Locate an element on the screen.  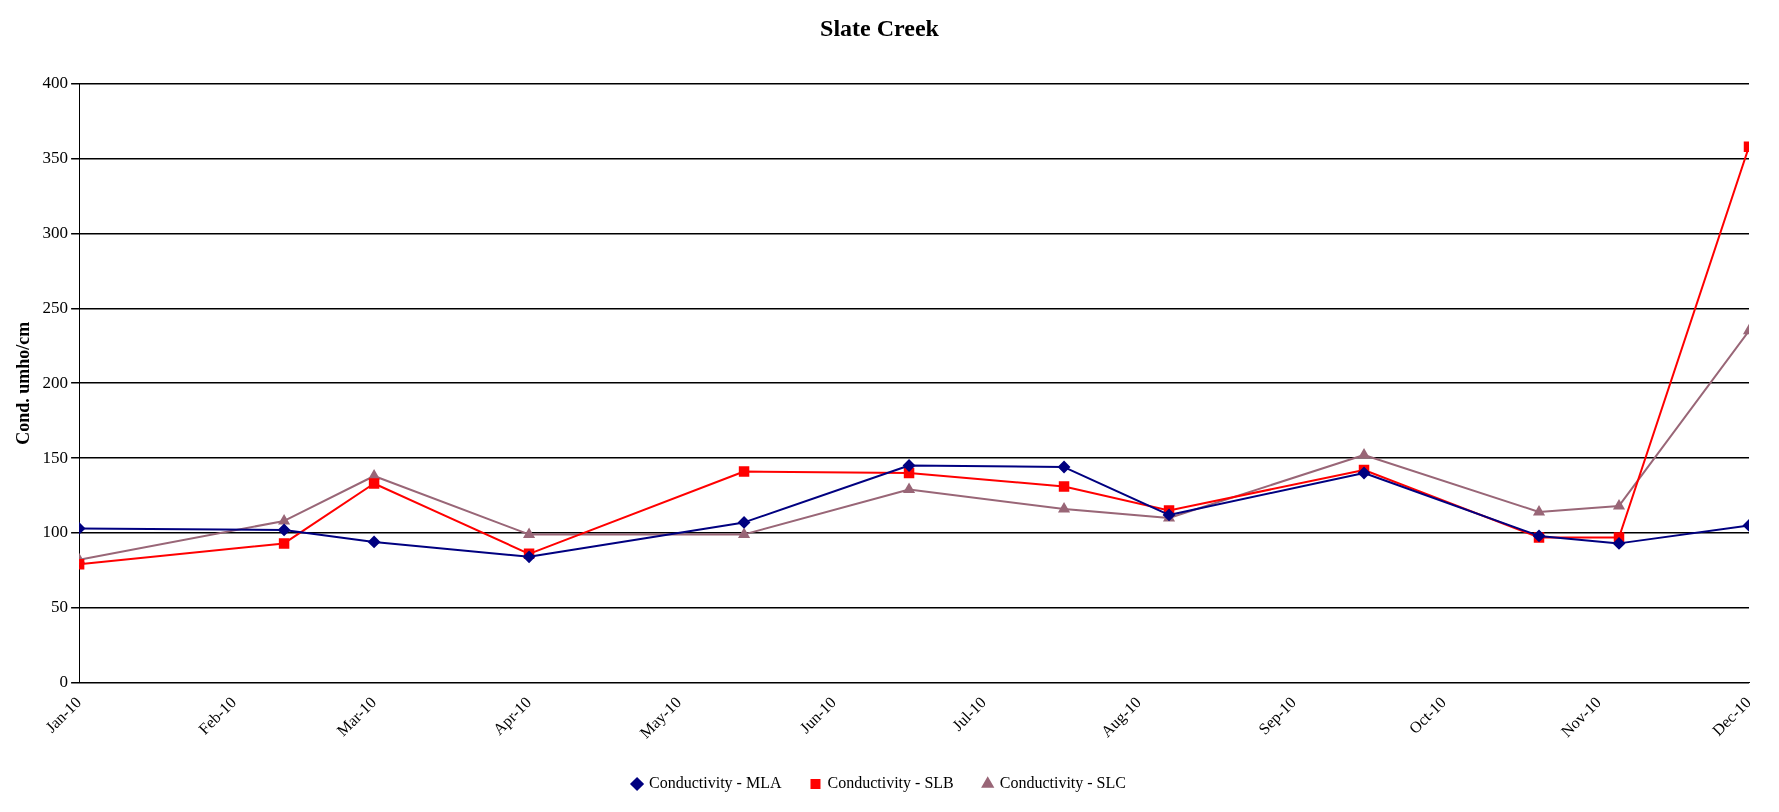
legend-label: Conductivity - MLA is located at coordinates (715, 783).